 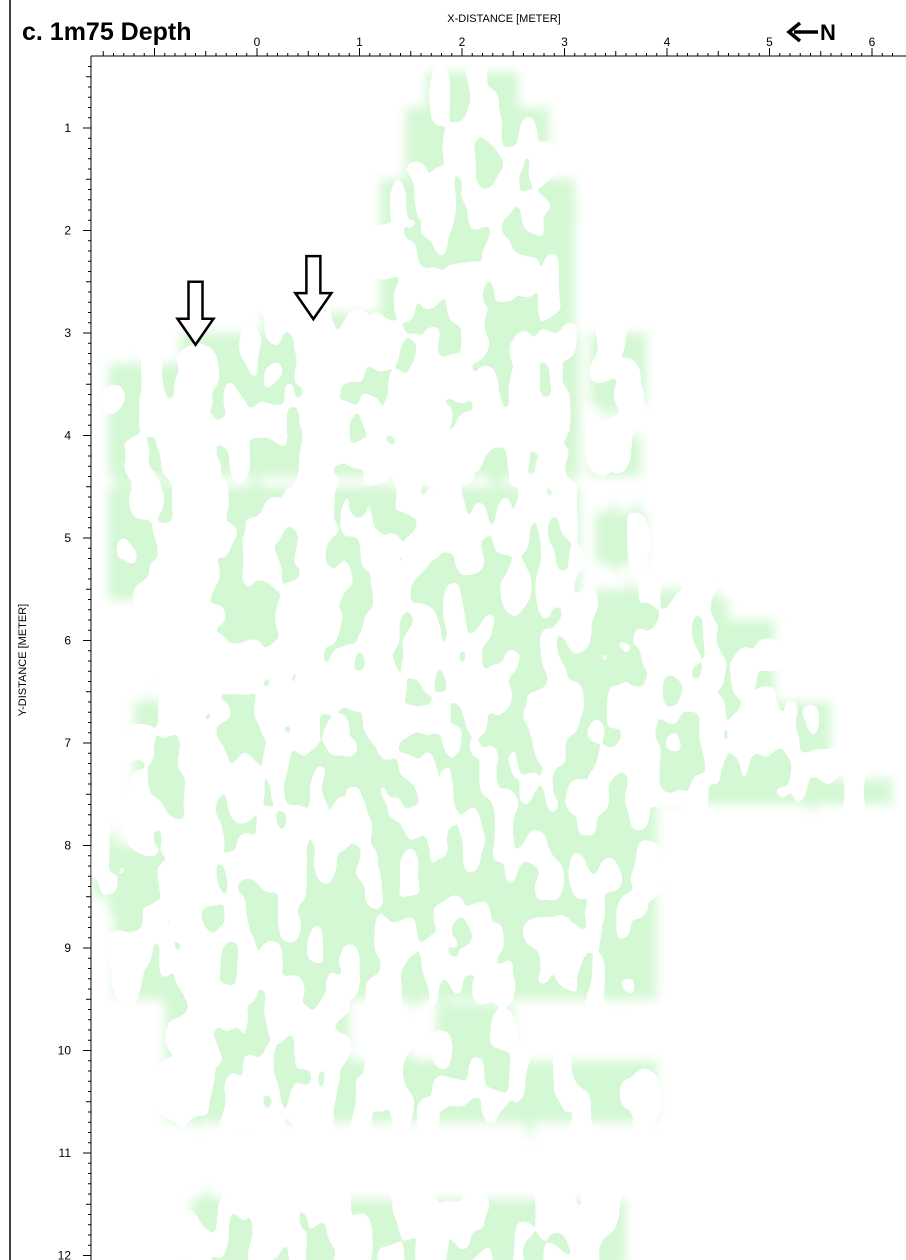 What do you see at coordinates (872, 42) in the screenshot?
I see `x-tick-label: 6` at bounding box center [872, 42].